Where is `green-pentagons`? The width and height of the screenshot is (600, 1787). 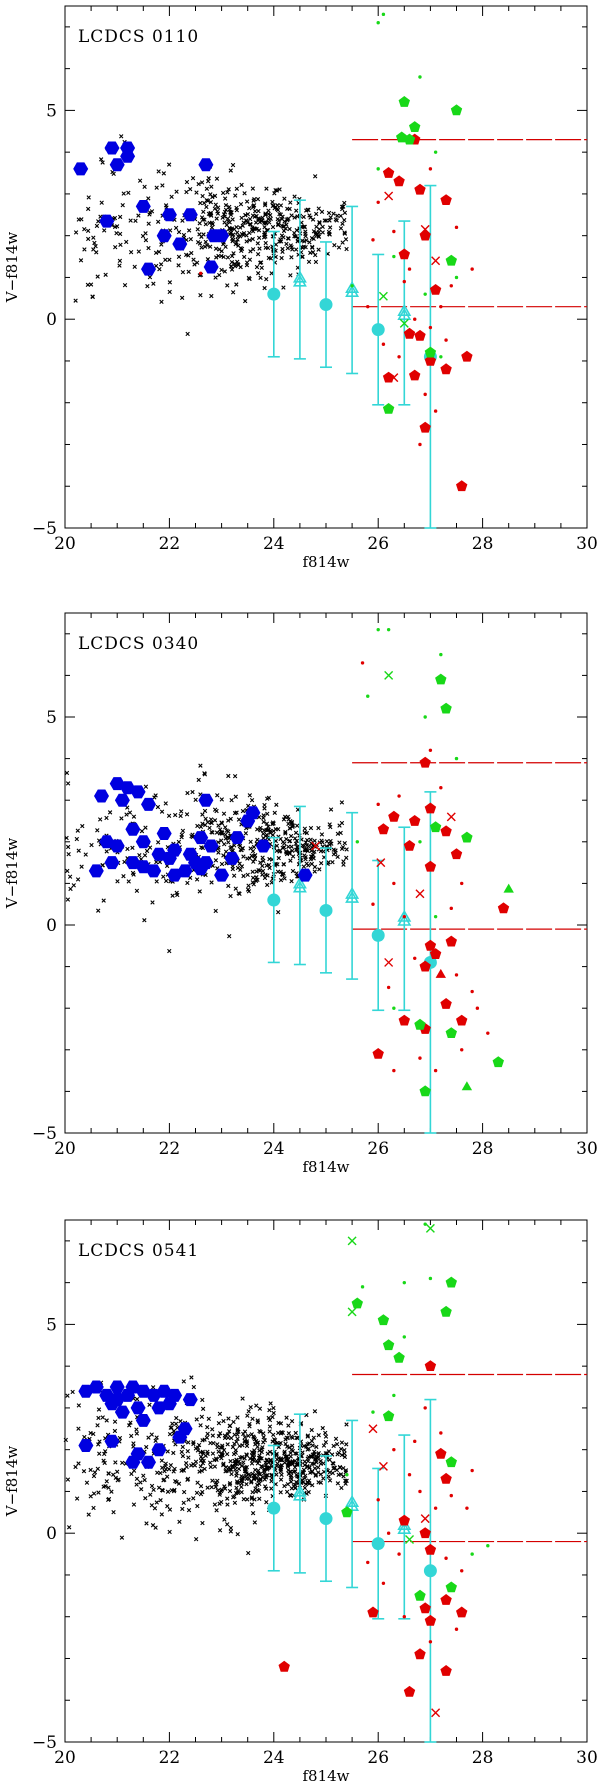 green-pentagons is located at coordinates (399, 1438).